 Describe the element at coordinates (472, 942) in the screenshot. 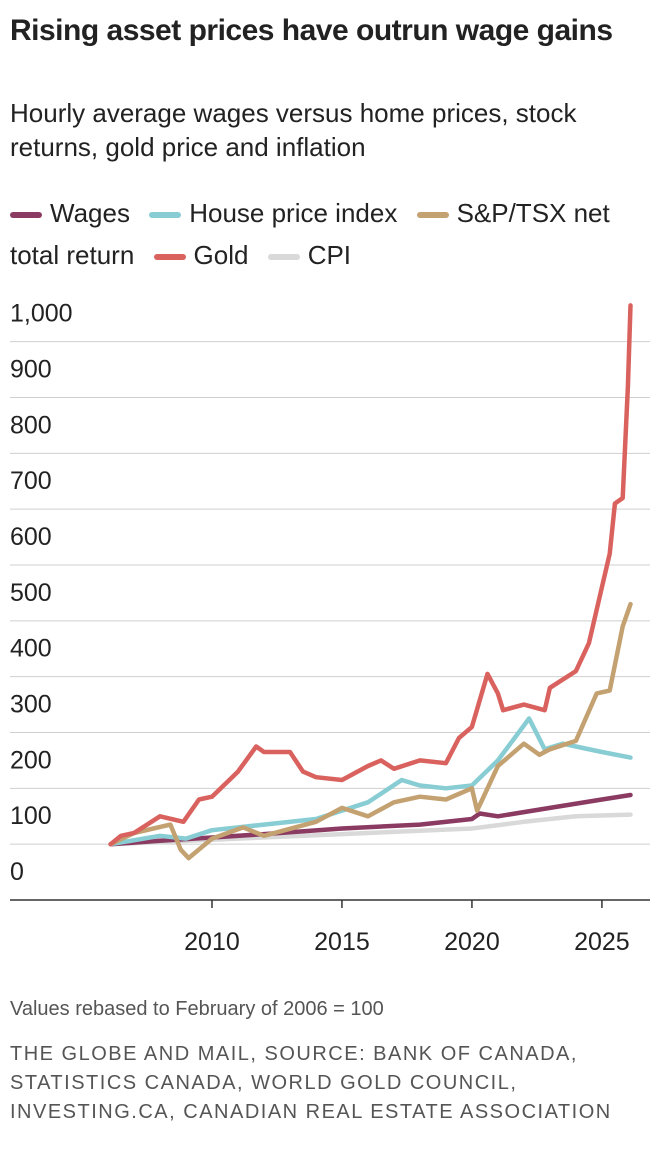

I see `x-tick-label: 2020` at that location.